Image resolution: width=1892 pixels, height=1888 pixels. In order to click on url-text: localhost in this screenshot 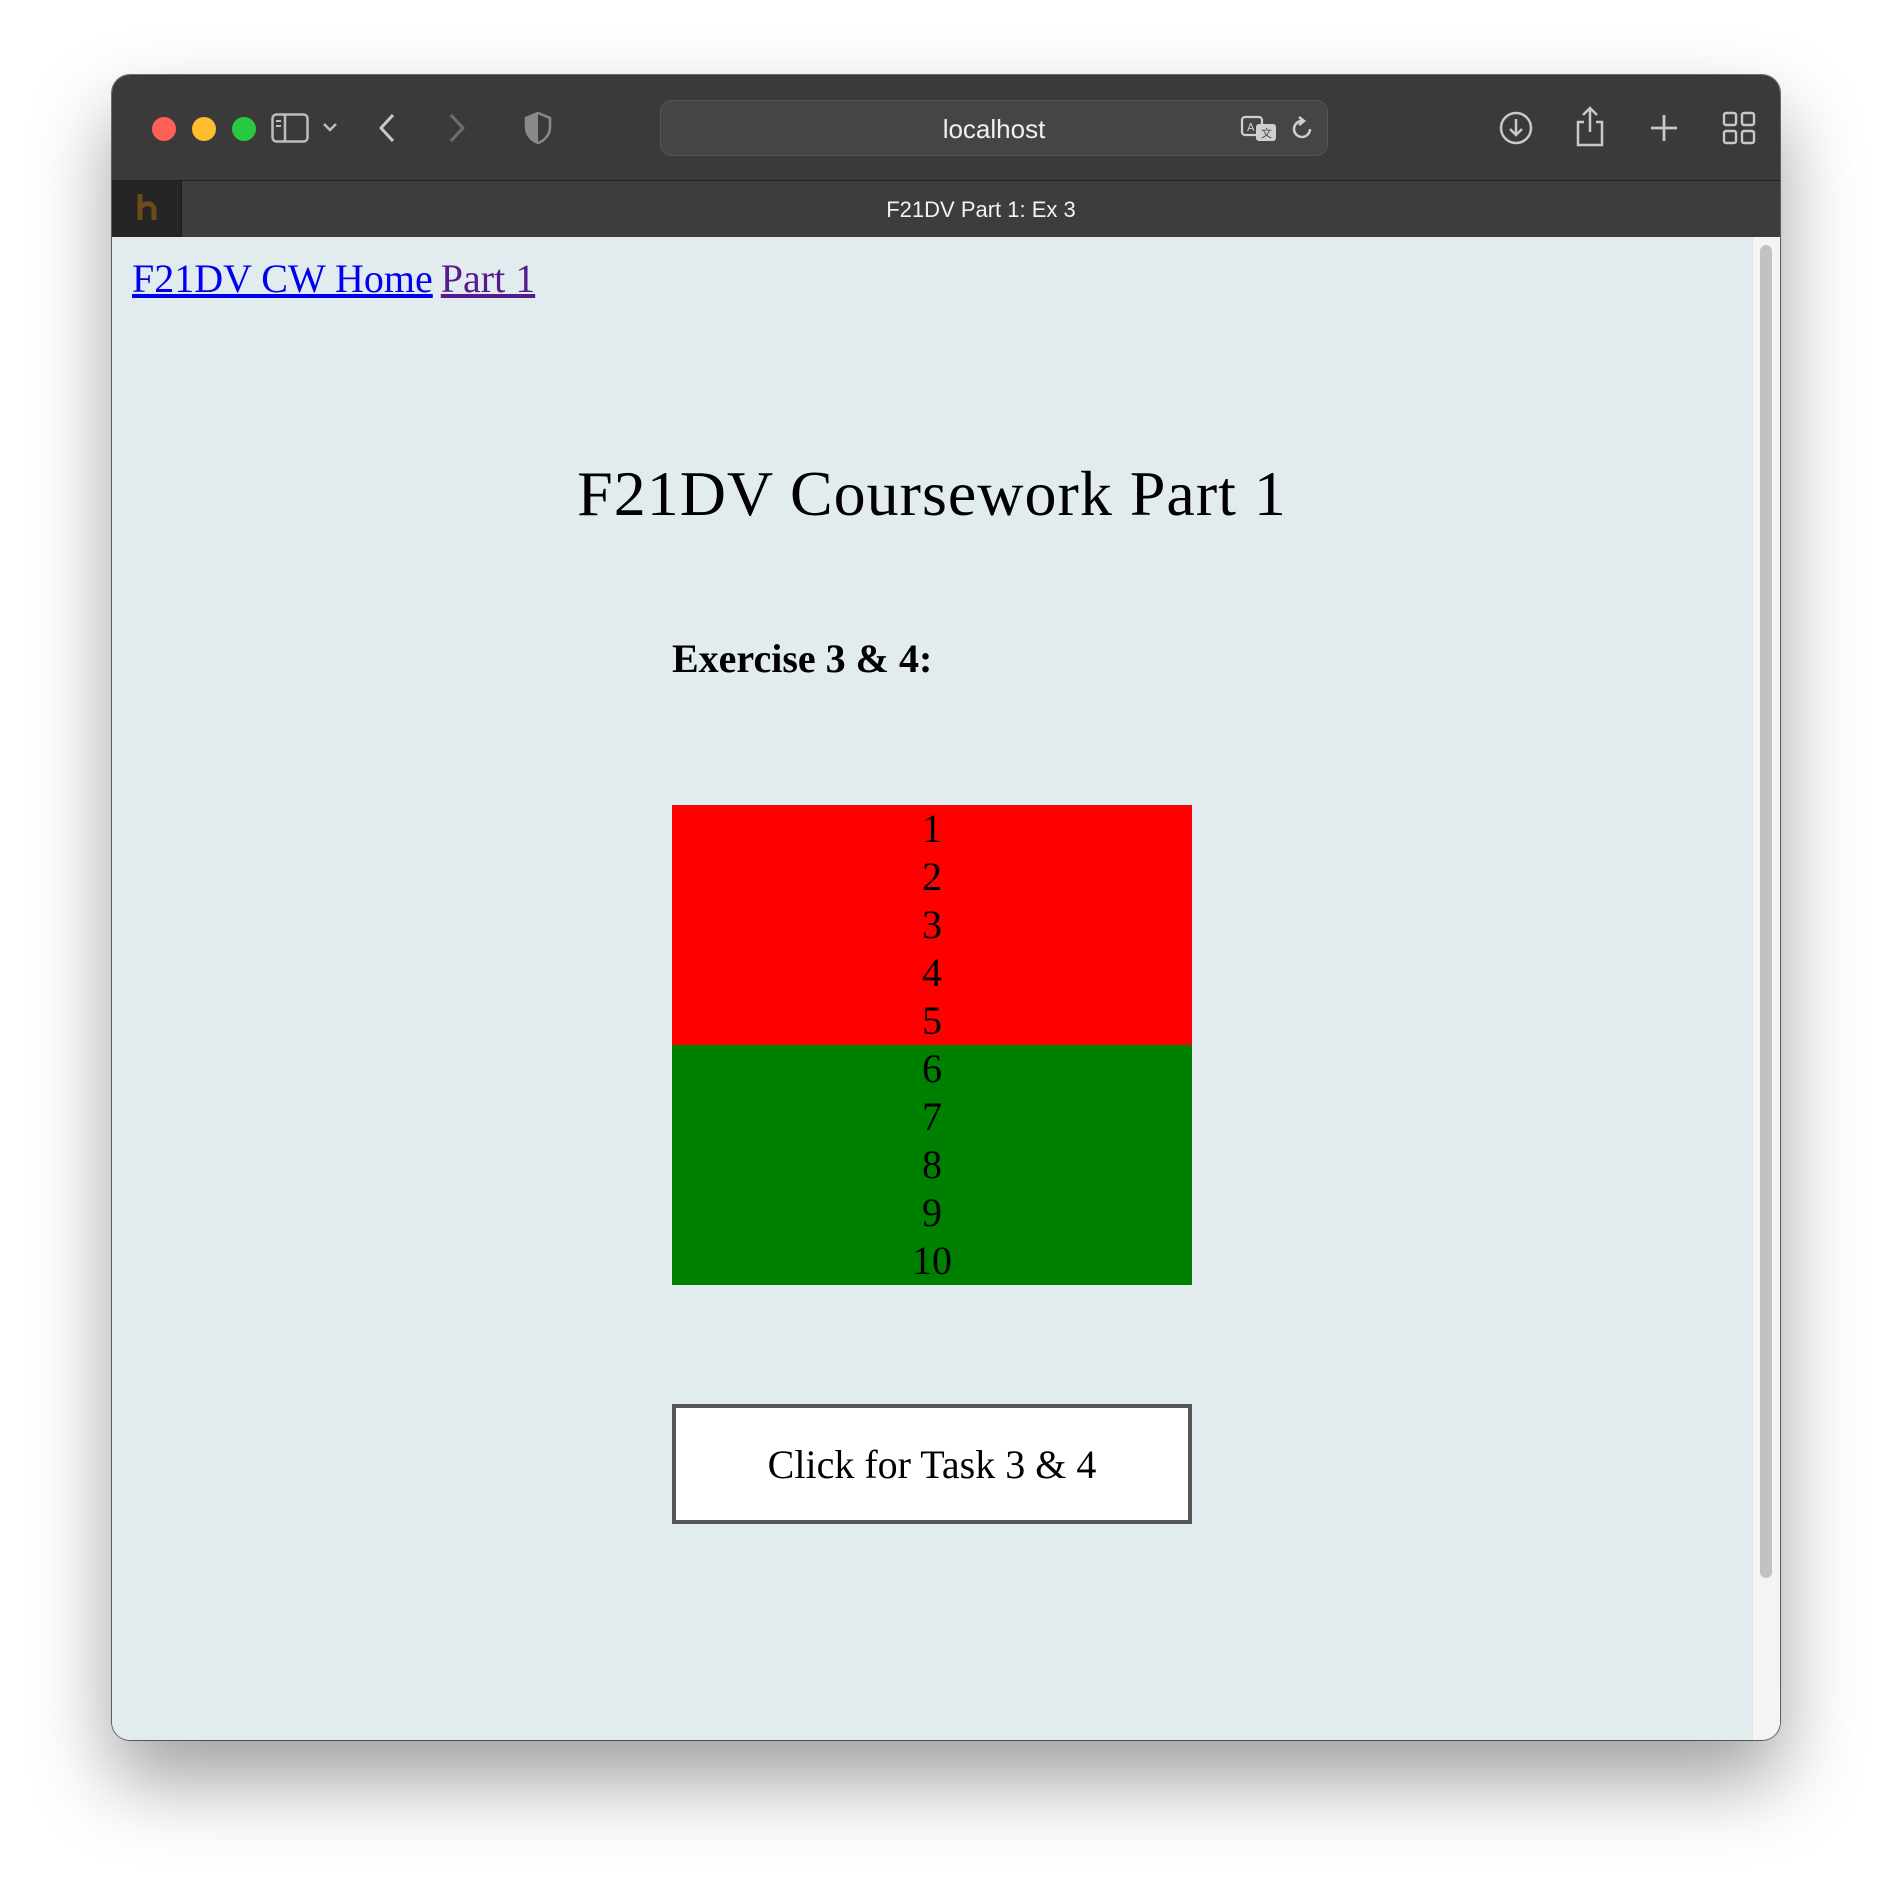, I will do `click(994, 129)`.